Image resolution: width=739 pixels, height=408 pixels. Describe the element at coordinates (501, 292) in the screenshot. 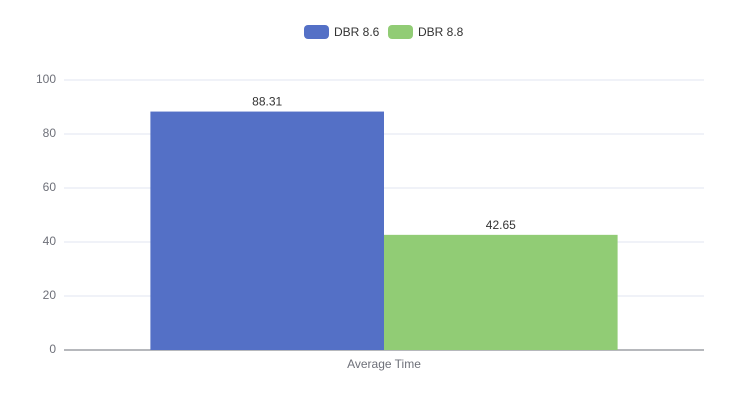

I see `bar` at that location.